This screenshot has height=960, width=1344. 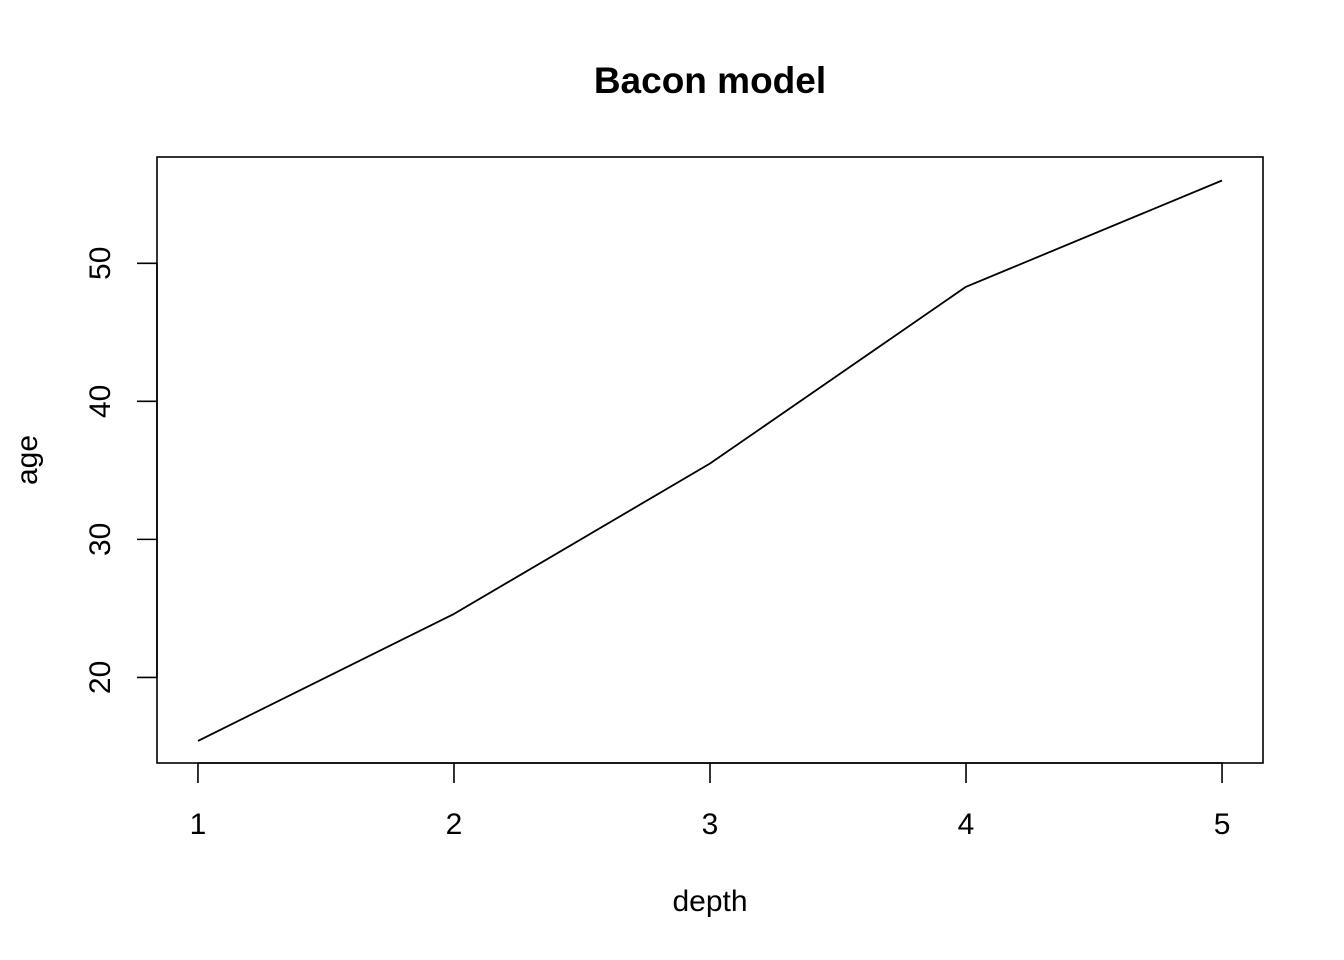 What do you see at coordinates (121, 470) in the screenshot?
I see `y-axis: 20 30 40 50` at bounding box center [121, 470].